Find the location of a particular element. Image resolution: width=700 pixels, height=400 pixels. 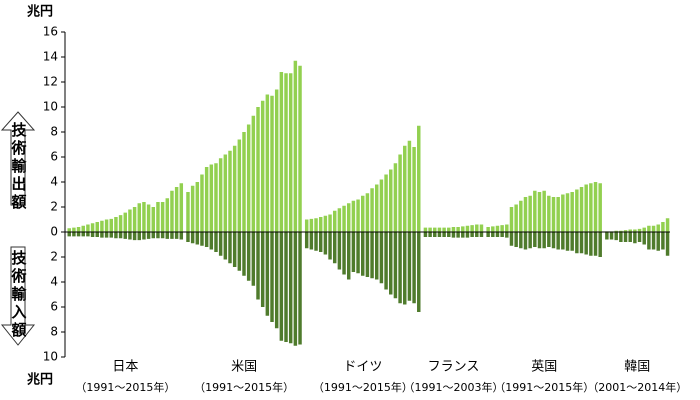

category-label: 英国 is located at coordinates (544, 367).